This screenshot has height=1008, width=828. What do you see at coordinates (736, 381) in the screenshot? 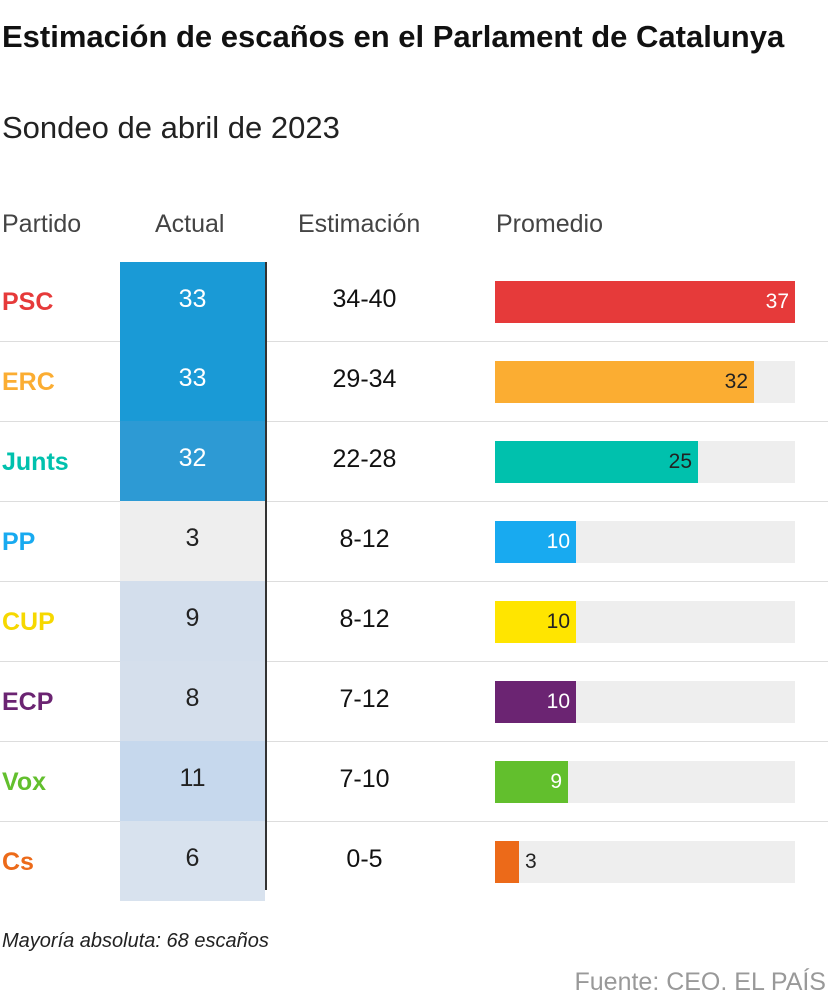
I see `average-label: 32` at bounding box center [736, 381].